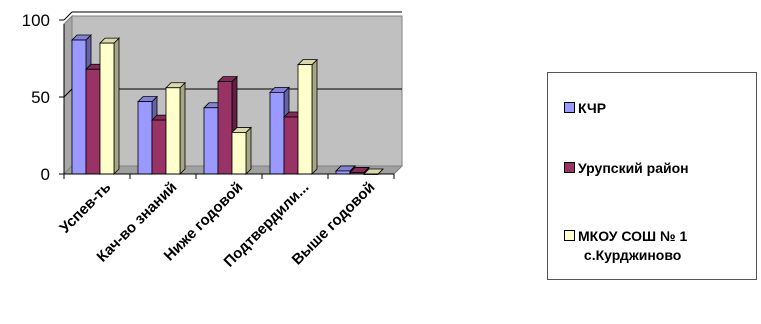 The width and height of the screenshot is (761, 324). What do you see at coordinates (45, 174) in the screenshot?
I see `y-tick-label-0: 0` at bounding box center [45, 174].